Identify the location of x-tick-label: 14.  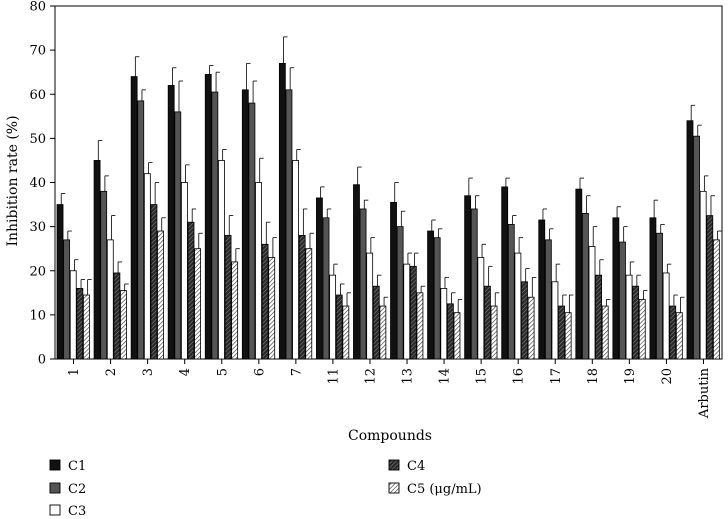
(445, 376).